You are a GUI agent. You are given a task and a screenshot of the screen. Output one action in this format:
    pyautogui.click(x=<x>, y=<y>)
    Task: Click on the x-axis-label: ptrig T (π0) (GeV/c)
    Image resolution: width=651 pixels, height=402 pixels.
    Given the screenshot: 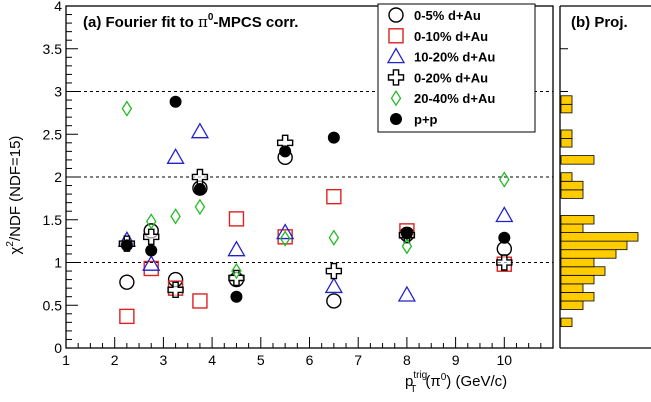 What is the action you would take?
    pyautogui.click(x=456, y=382)
    